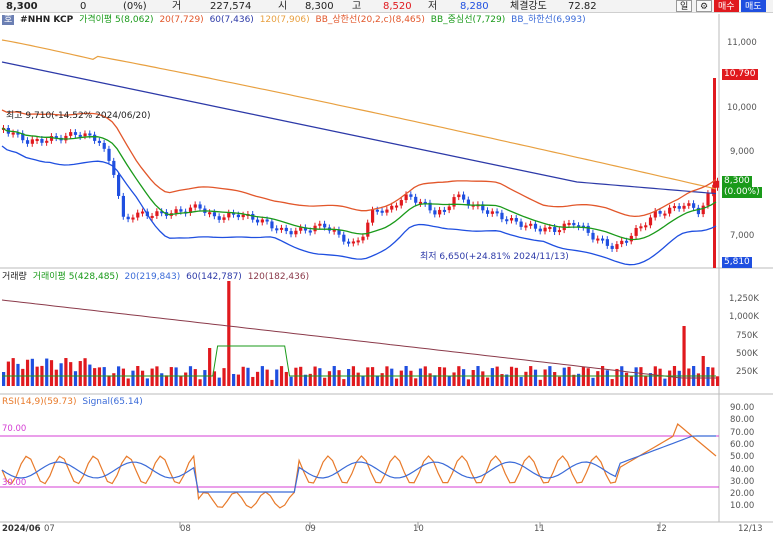  What do you see at coordinates (116, 20) in the screenshot?
I see `legend-ma5: 가격이평 5(8,062)` at bounding box center [116, 20].